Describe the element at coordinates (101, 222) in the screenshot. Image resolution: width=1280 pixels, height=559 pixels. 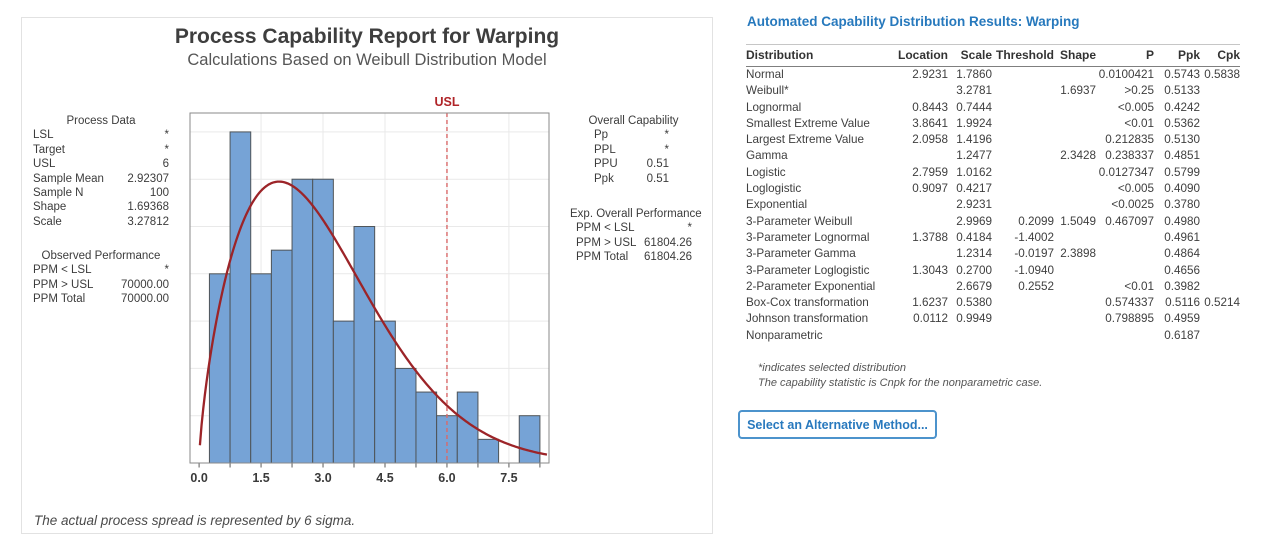
I see `stat-row: Scale 3.27812` at that location.